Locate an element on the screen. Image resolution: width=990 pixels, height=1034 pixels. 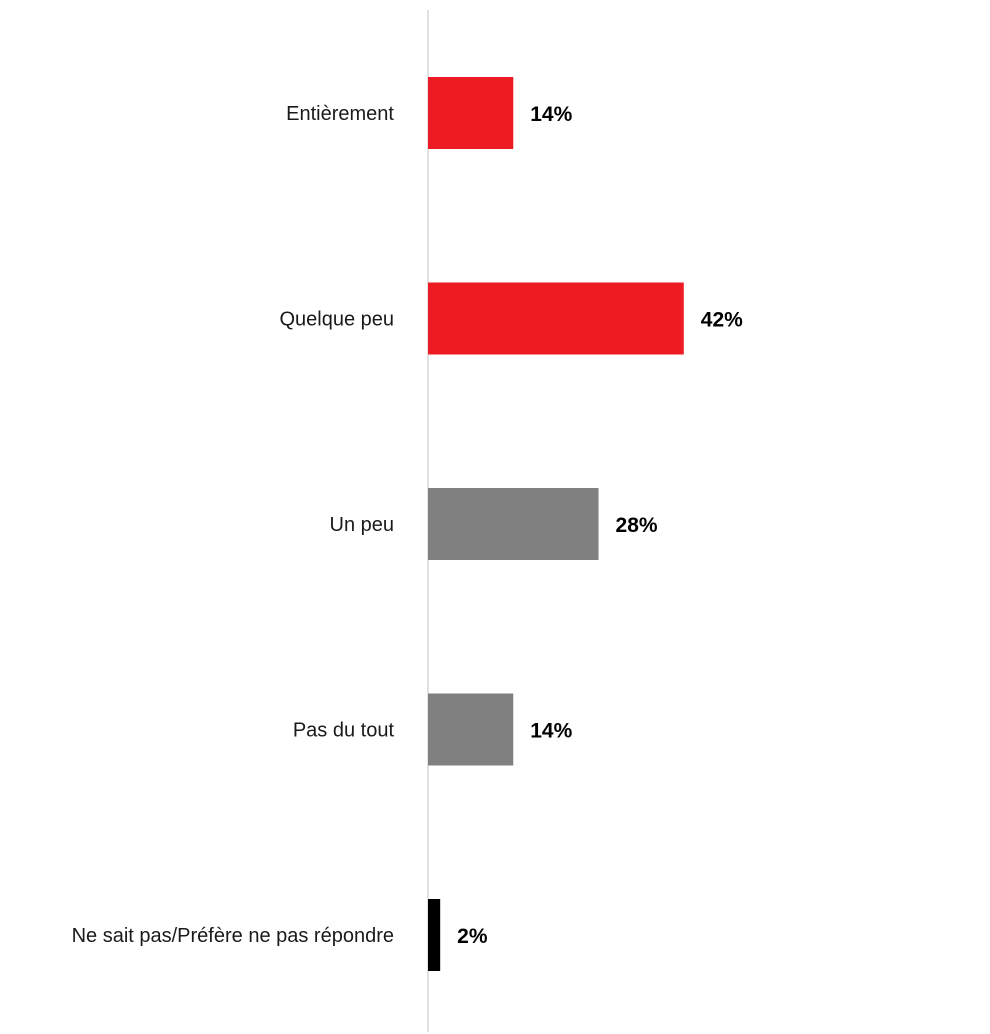
bar-row: Entièrement 14% is located at coordinates (429, 113).